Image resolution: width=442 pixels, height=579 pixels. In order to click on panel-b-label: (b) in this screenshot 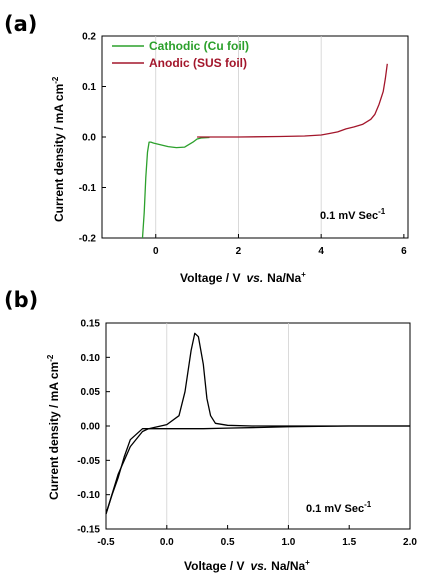, I will do `click(21, 300)`.